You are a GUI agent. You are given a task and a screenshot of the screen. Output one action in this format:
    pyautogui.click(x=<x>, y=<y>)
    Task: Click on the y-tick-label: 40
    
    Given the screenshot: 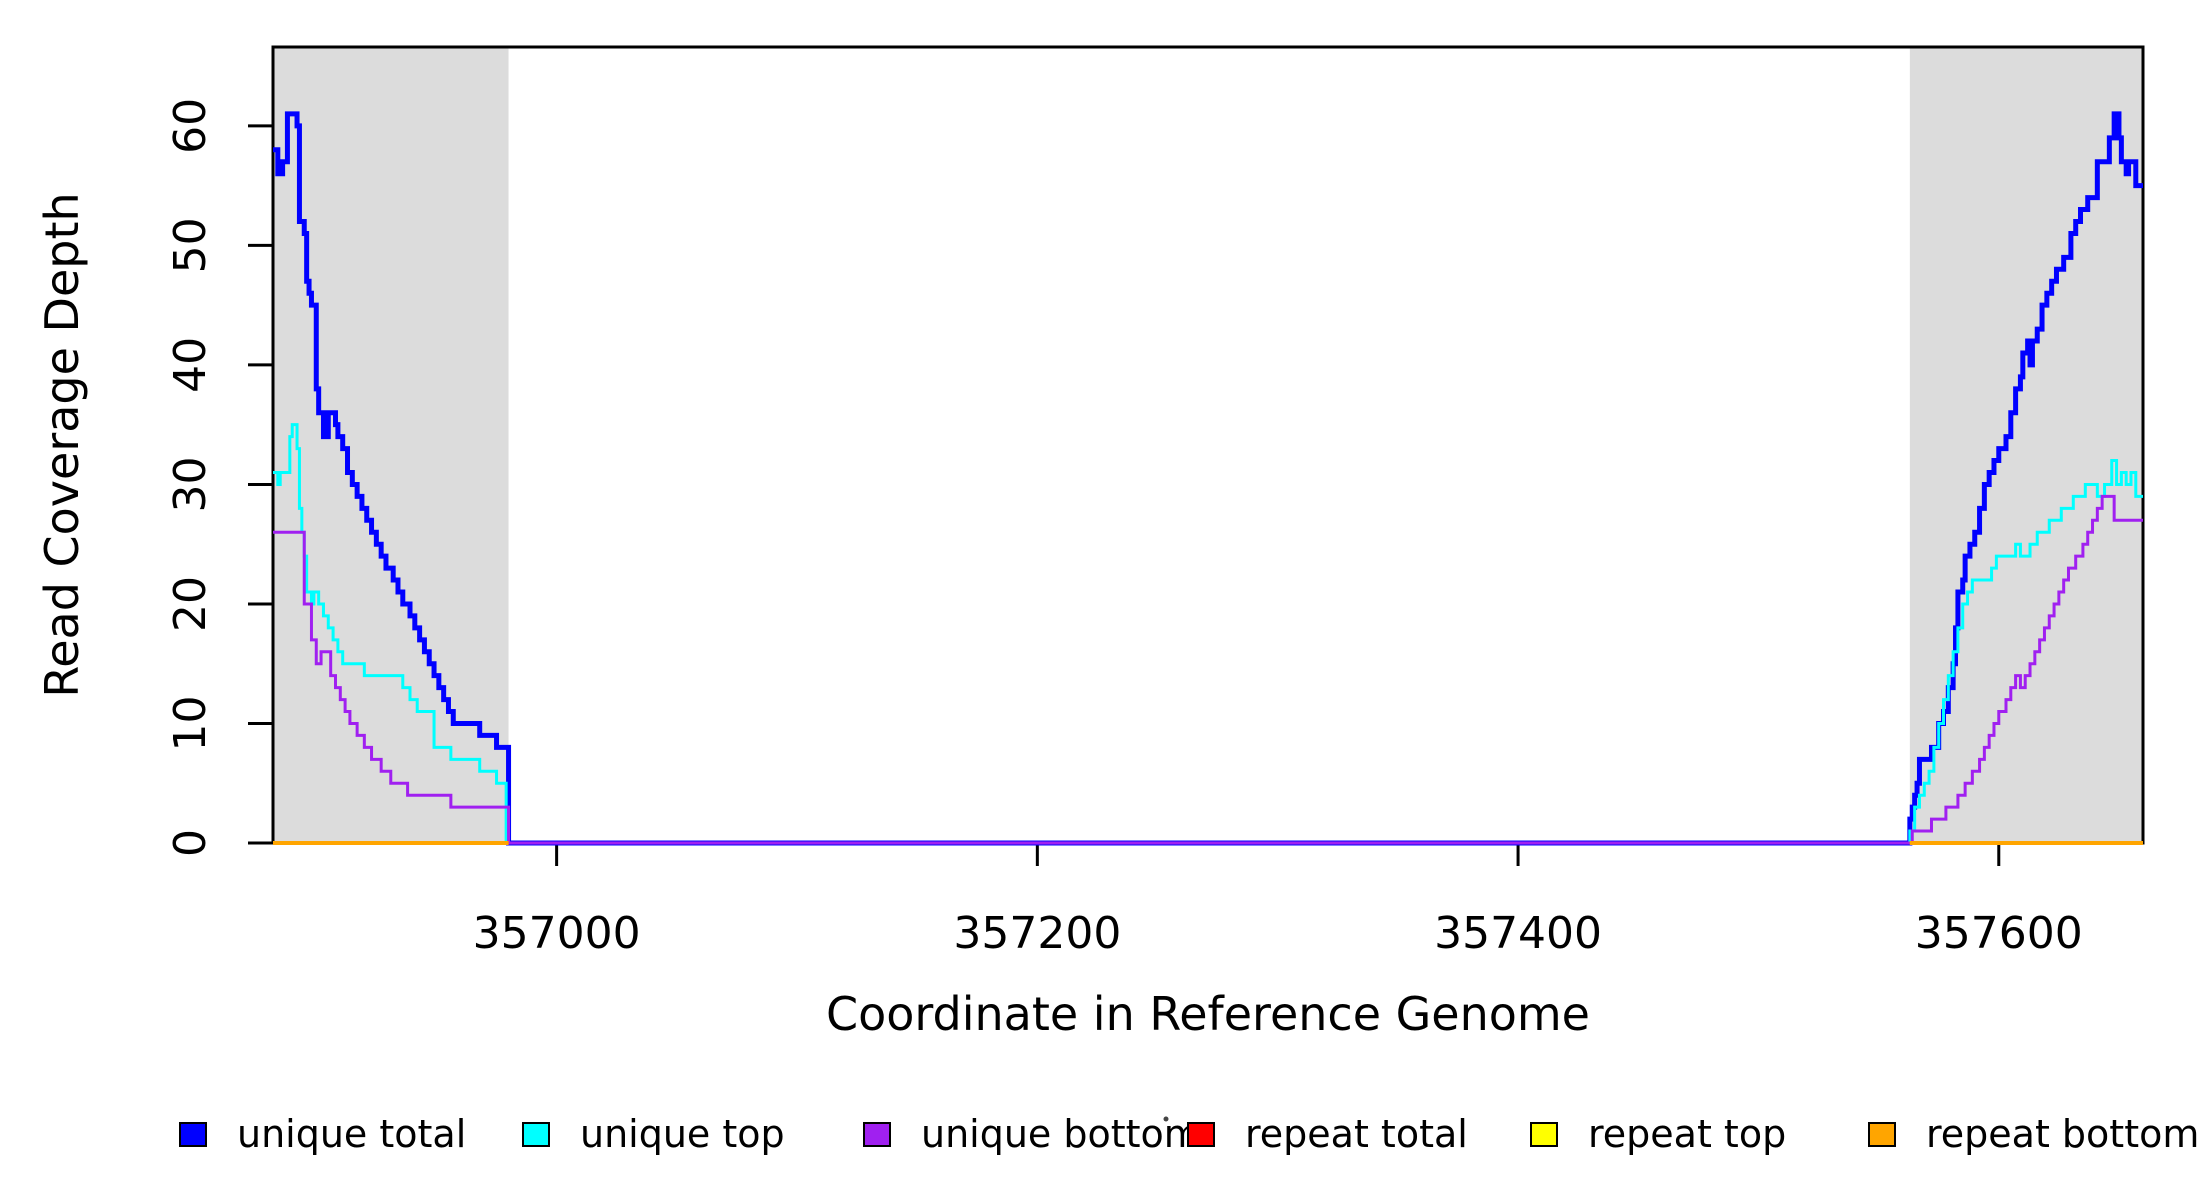 What is the action you would take?
    pyautogui.click(x=190, y=365)
    